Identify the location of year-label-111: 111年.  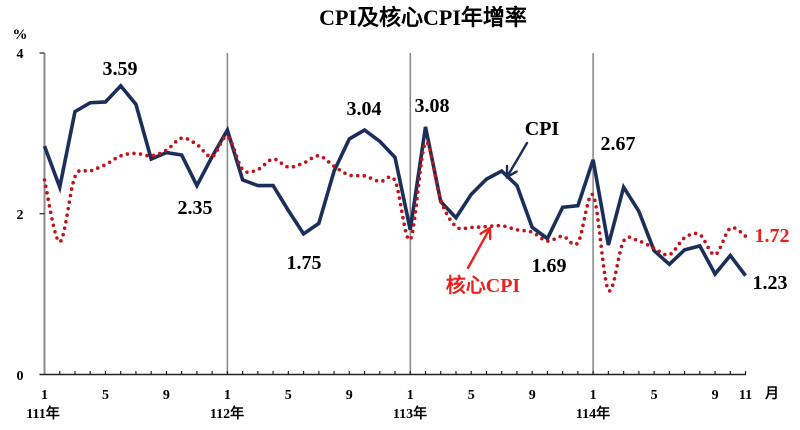
(42, 413).